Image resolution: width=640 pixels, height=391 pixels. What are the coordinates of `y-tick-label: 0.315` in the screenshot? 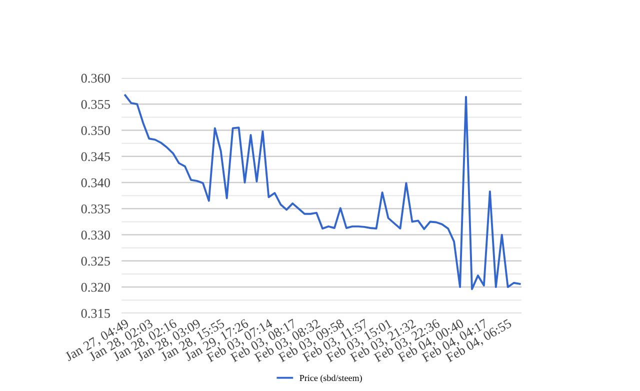 It's located at (95, 313).